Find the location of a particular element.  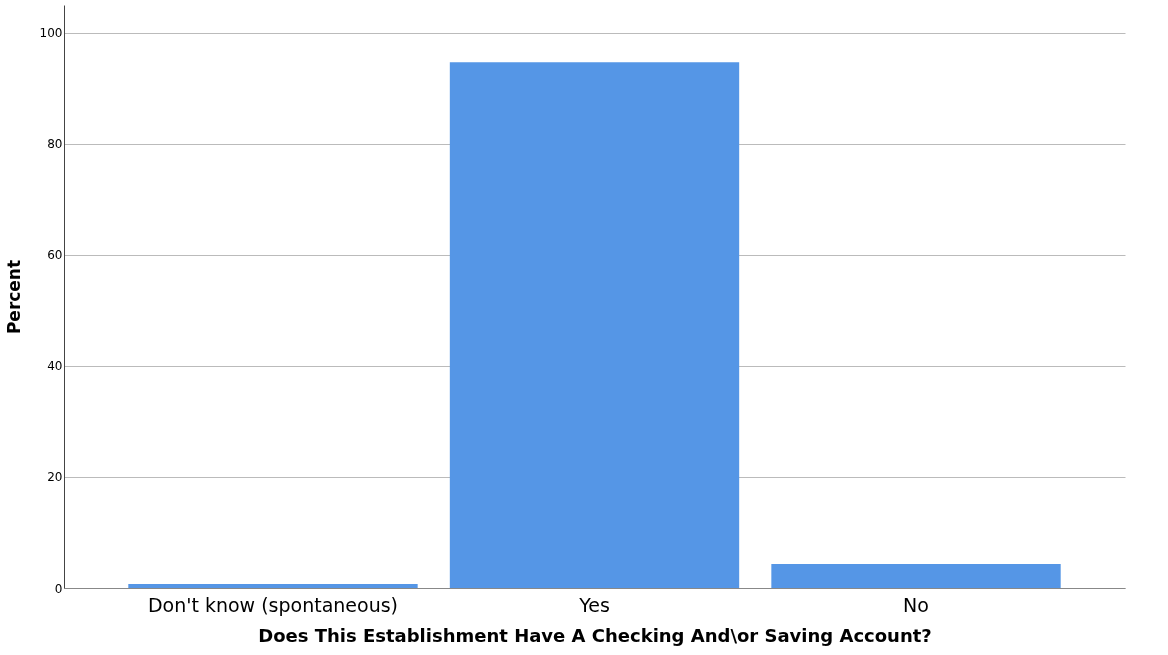

x-tick-label: No is located at coordinates (916, 604).